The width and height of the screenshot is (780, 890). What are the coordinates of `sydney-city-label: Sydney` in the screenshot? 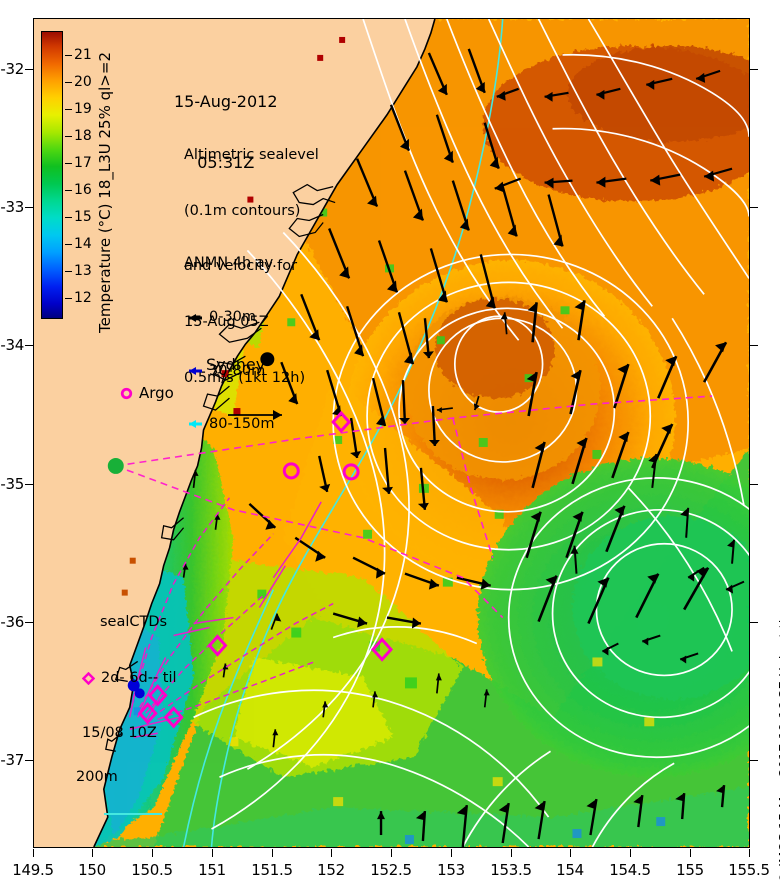 It's located at (236, 364).